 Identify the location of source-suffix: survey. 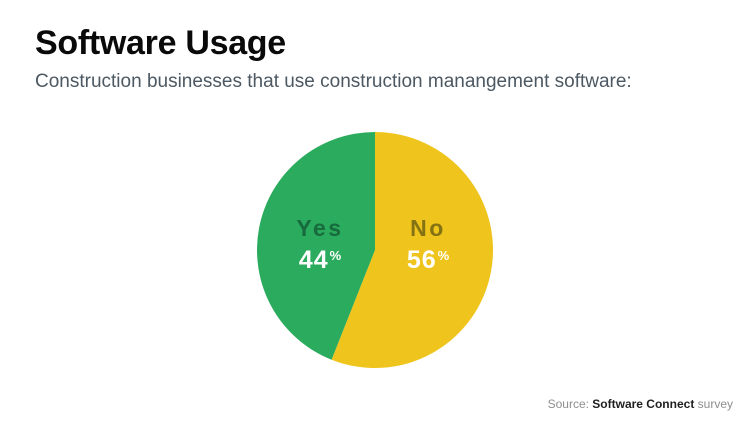
(715, 404).